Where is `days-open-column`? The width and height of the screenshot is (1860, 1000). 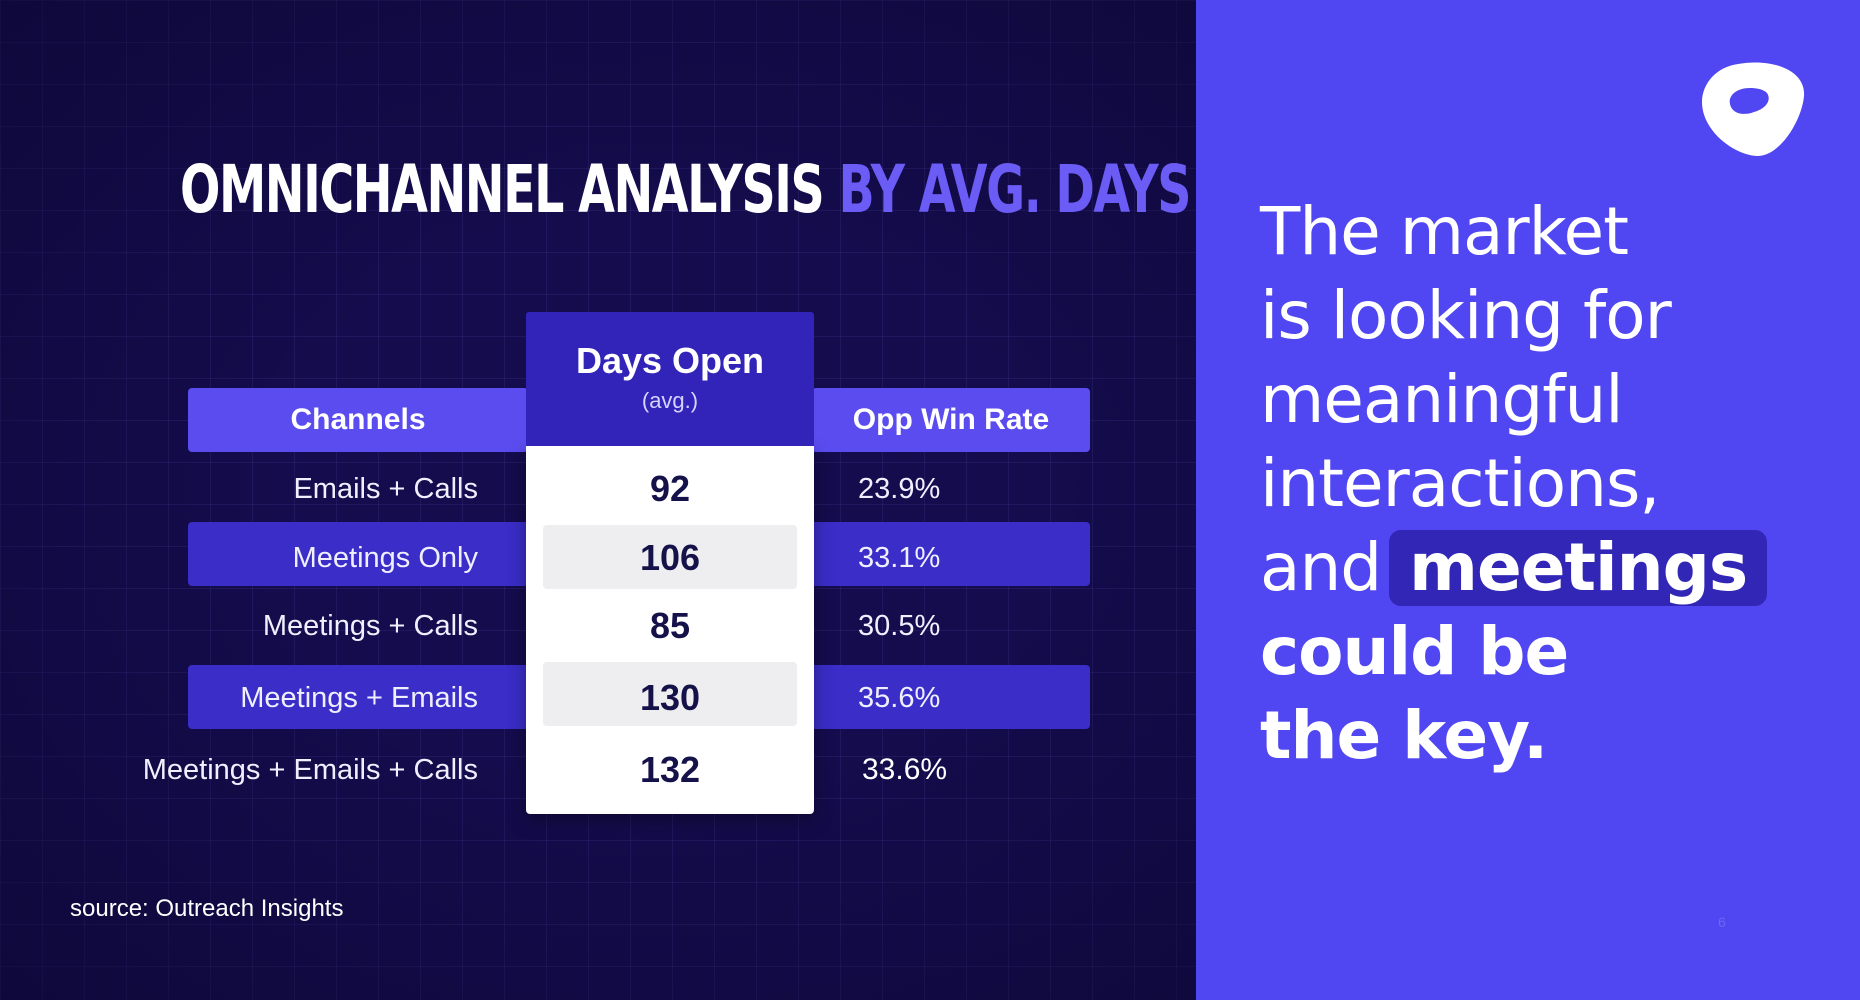 days-open-column is located at coordinates (670, 630).